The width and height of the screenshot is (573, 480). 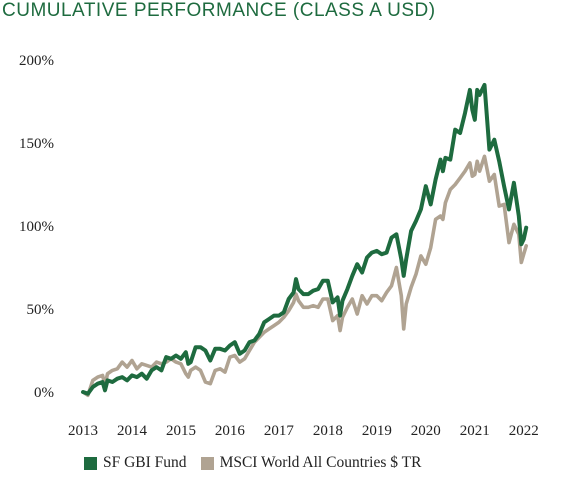 I want to click on x-tick-label: 2019, so click(x=377, y=431).